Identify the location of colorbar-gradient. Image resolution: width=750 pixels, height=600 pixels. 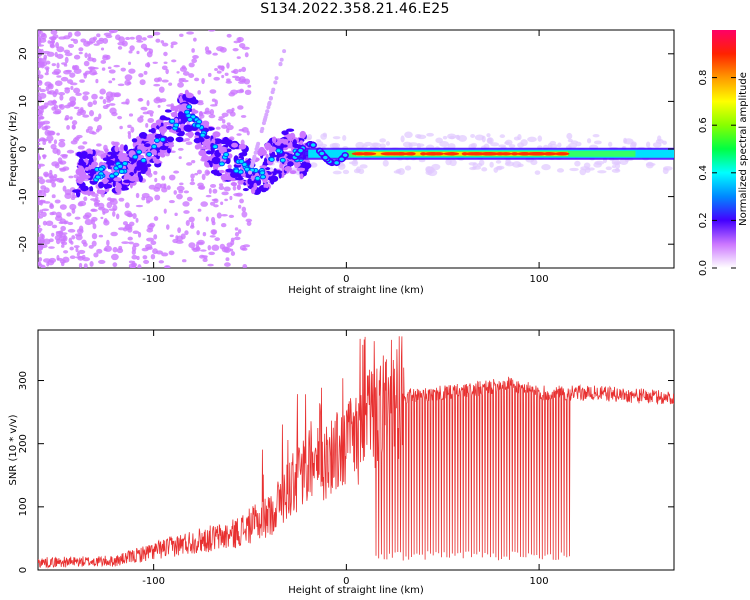
(724, 149).